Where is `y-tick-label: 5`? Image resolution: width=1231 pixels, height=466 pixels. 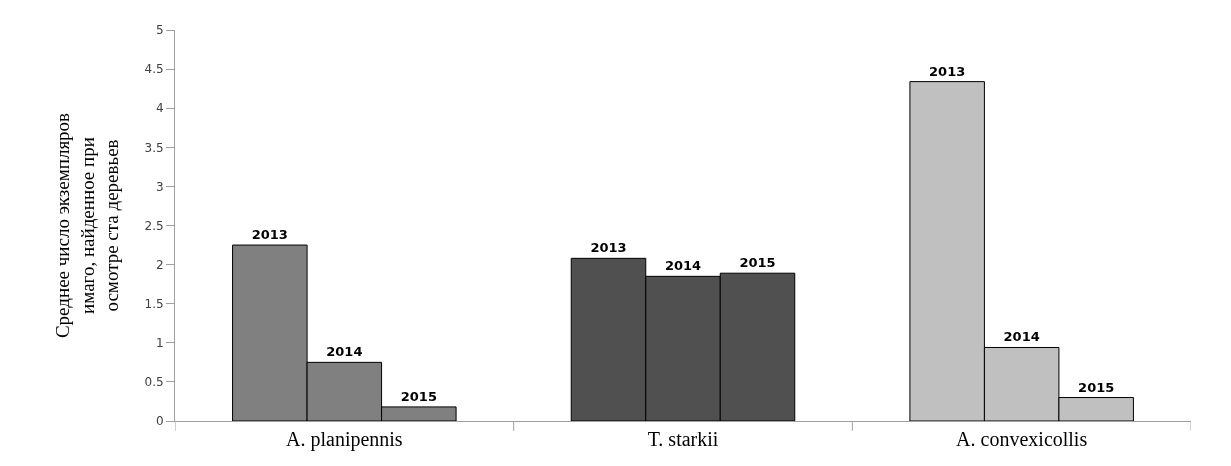 y-tick-label: 5 is located at coordinates (159, 30).